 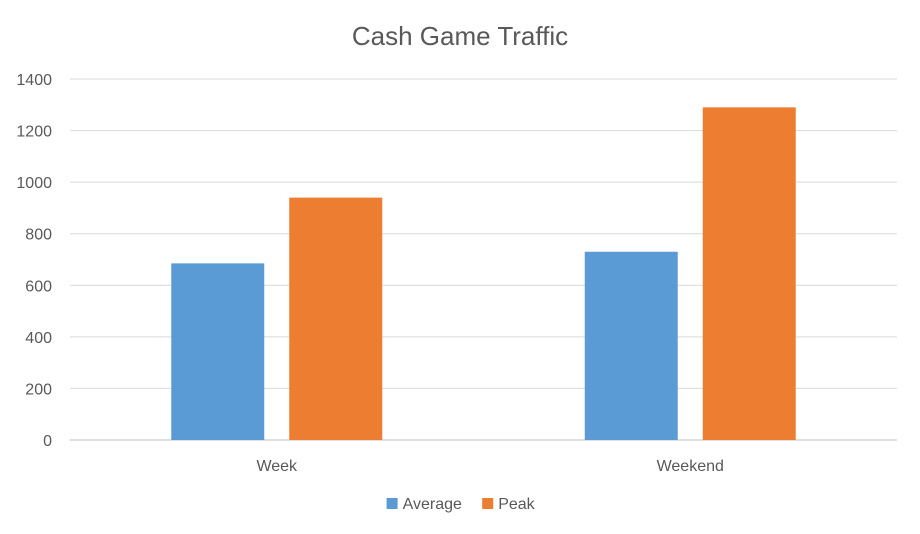 What do you see at coordinates (277, 466) in the screenshot?
I see `x-category-label: Week` at bounding box center [277, 466].